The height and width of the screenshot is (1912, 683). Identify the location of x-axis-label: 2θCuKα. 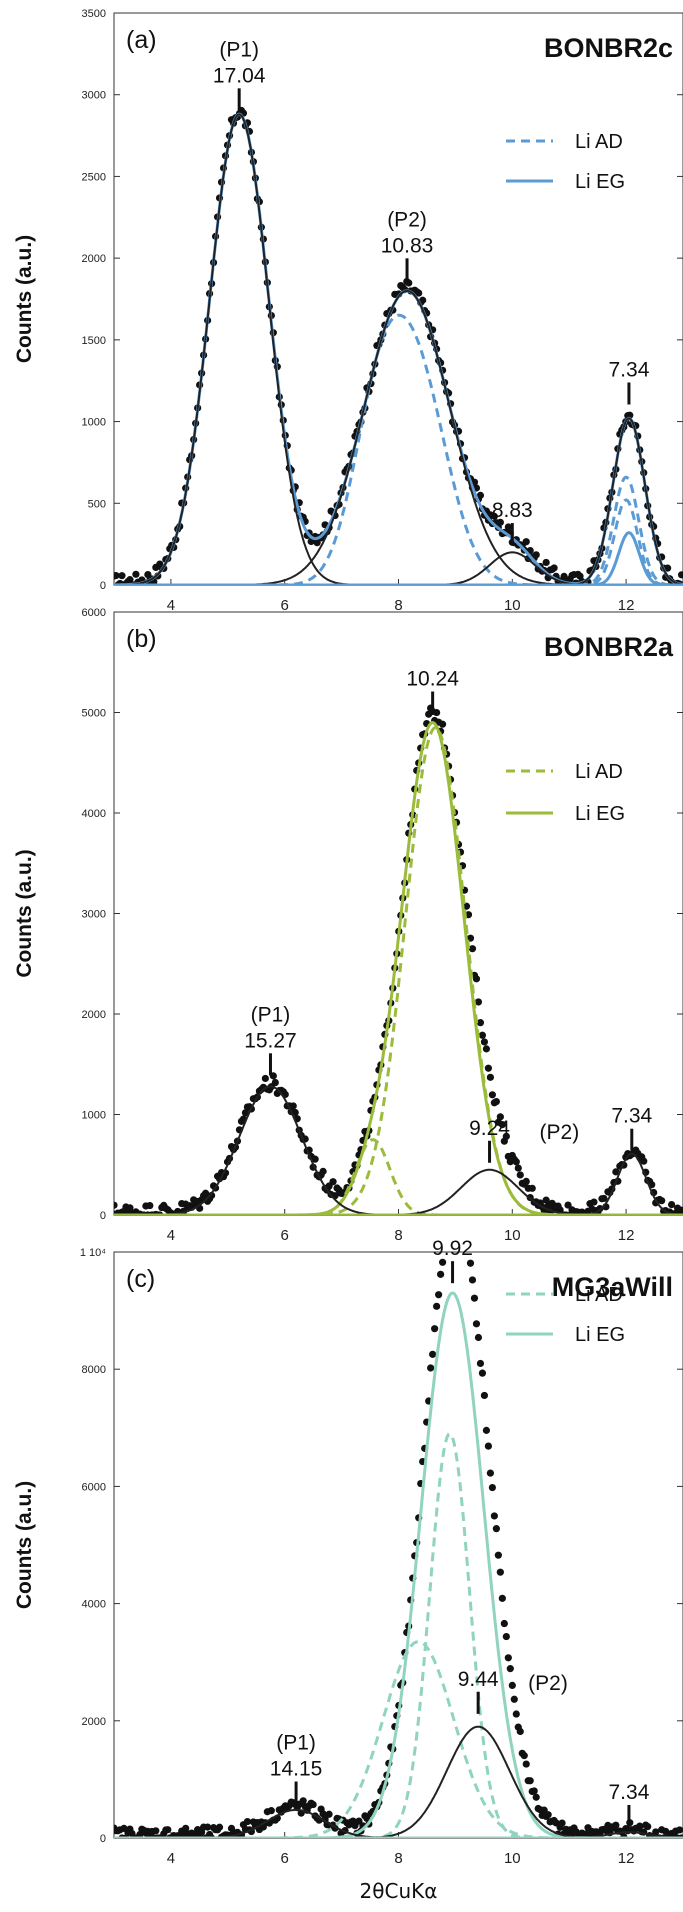
(399, 1891).